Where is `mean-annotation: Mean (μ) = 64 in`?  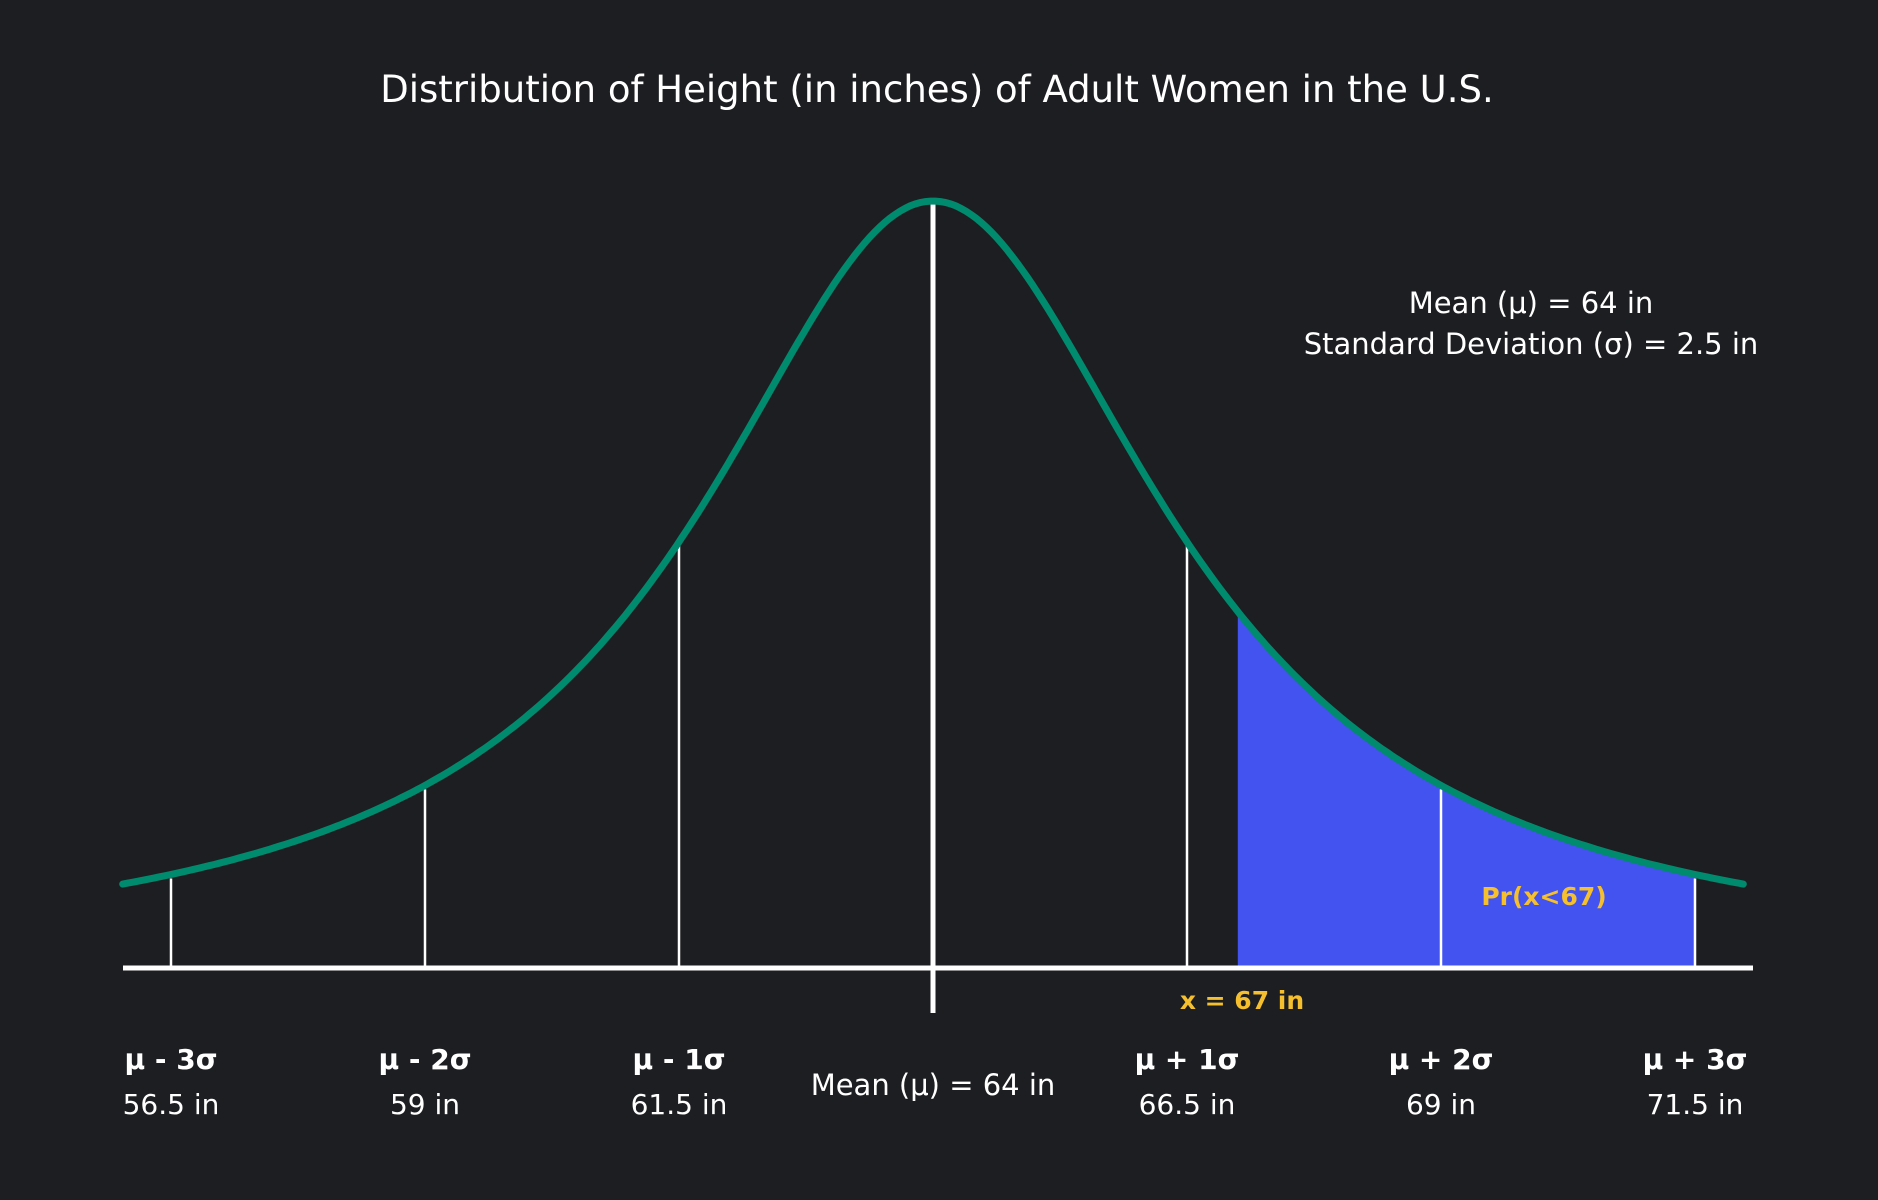
mean-annotation: Mean (μ) = 64 in is located at coordinates (1531, 303).